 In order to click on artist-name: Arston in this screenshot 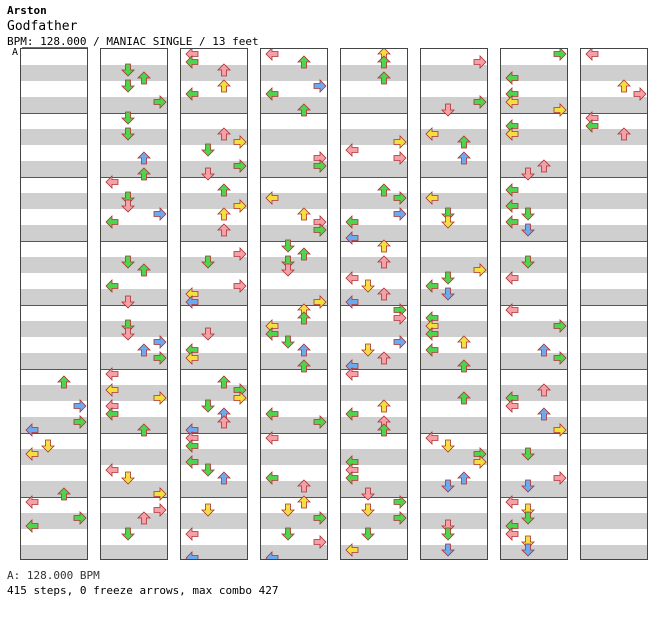, I will do `click(27, 10)`.